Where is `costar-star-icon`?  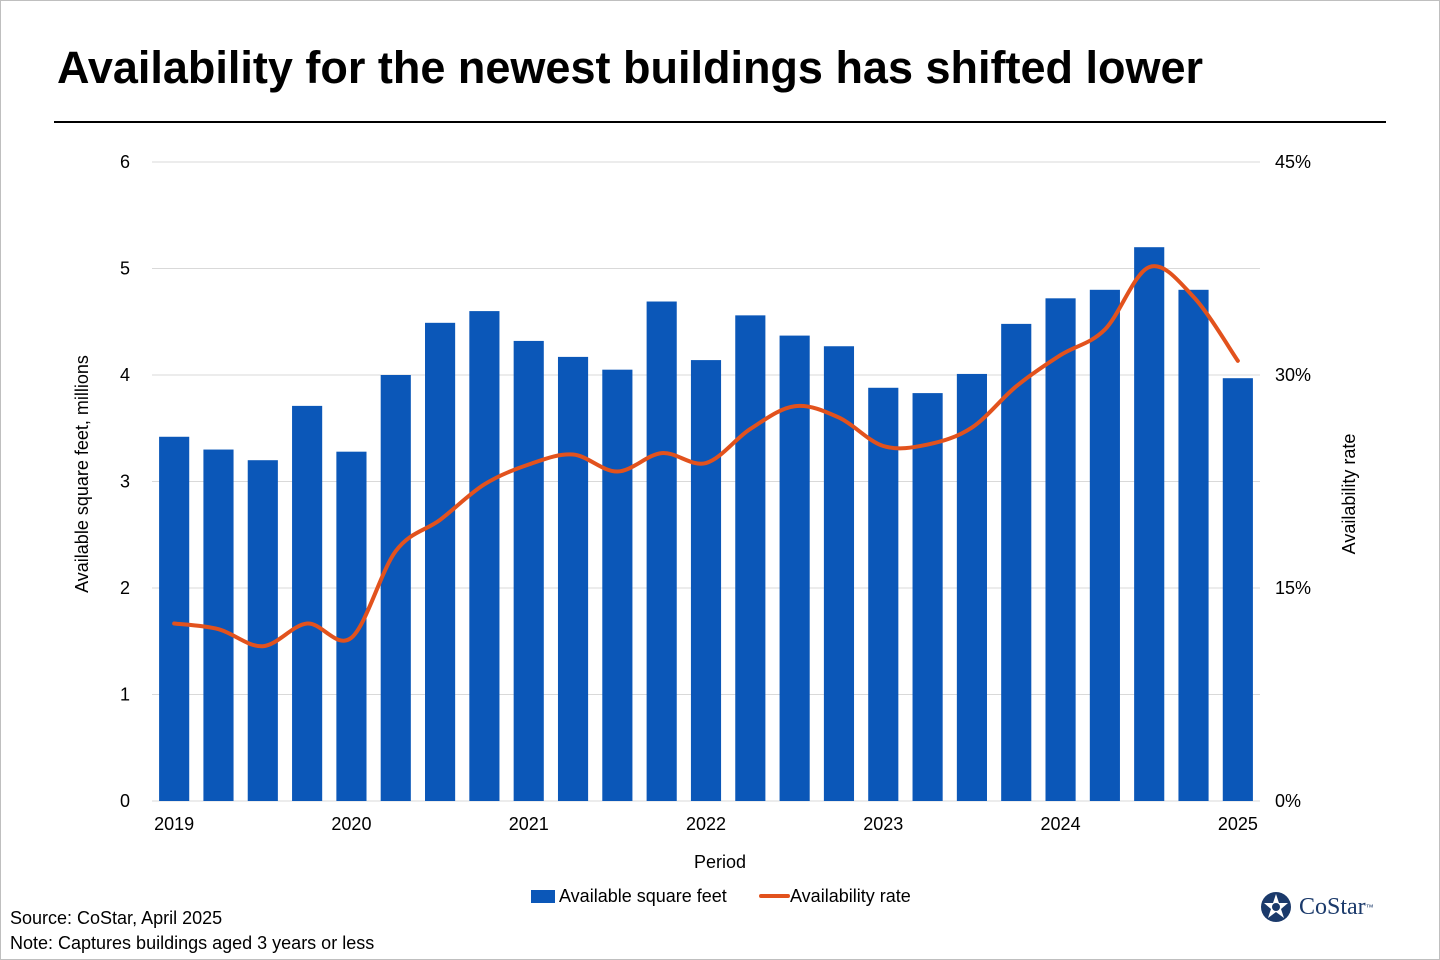 costar-star-icon is located at coordinates (1276, 907).